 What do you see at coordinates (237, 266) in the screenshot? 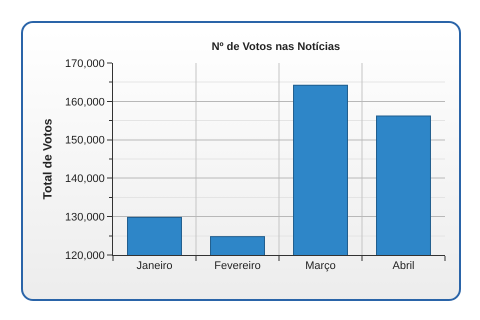
I see `x-tick-label: Fevereiro` at bounding box center [237, 266].